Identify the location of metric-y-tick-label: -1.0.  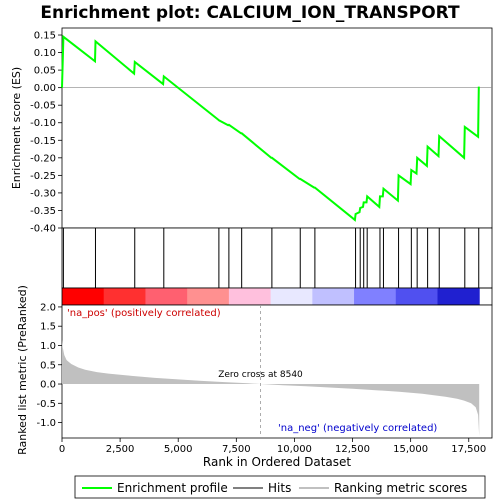
(46, 423).